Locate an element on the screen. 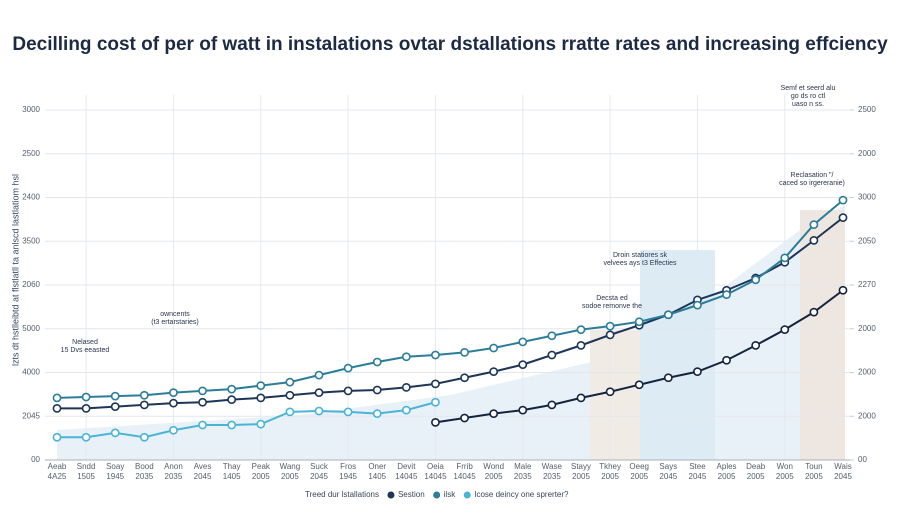  x-tick-label: Stayy is located at coordinates (581, 466).